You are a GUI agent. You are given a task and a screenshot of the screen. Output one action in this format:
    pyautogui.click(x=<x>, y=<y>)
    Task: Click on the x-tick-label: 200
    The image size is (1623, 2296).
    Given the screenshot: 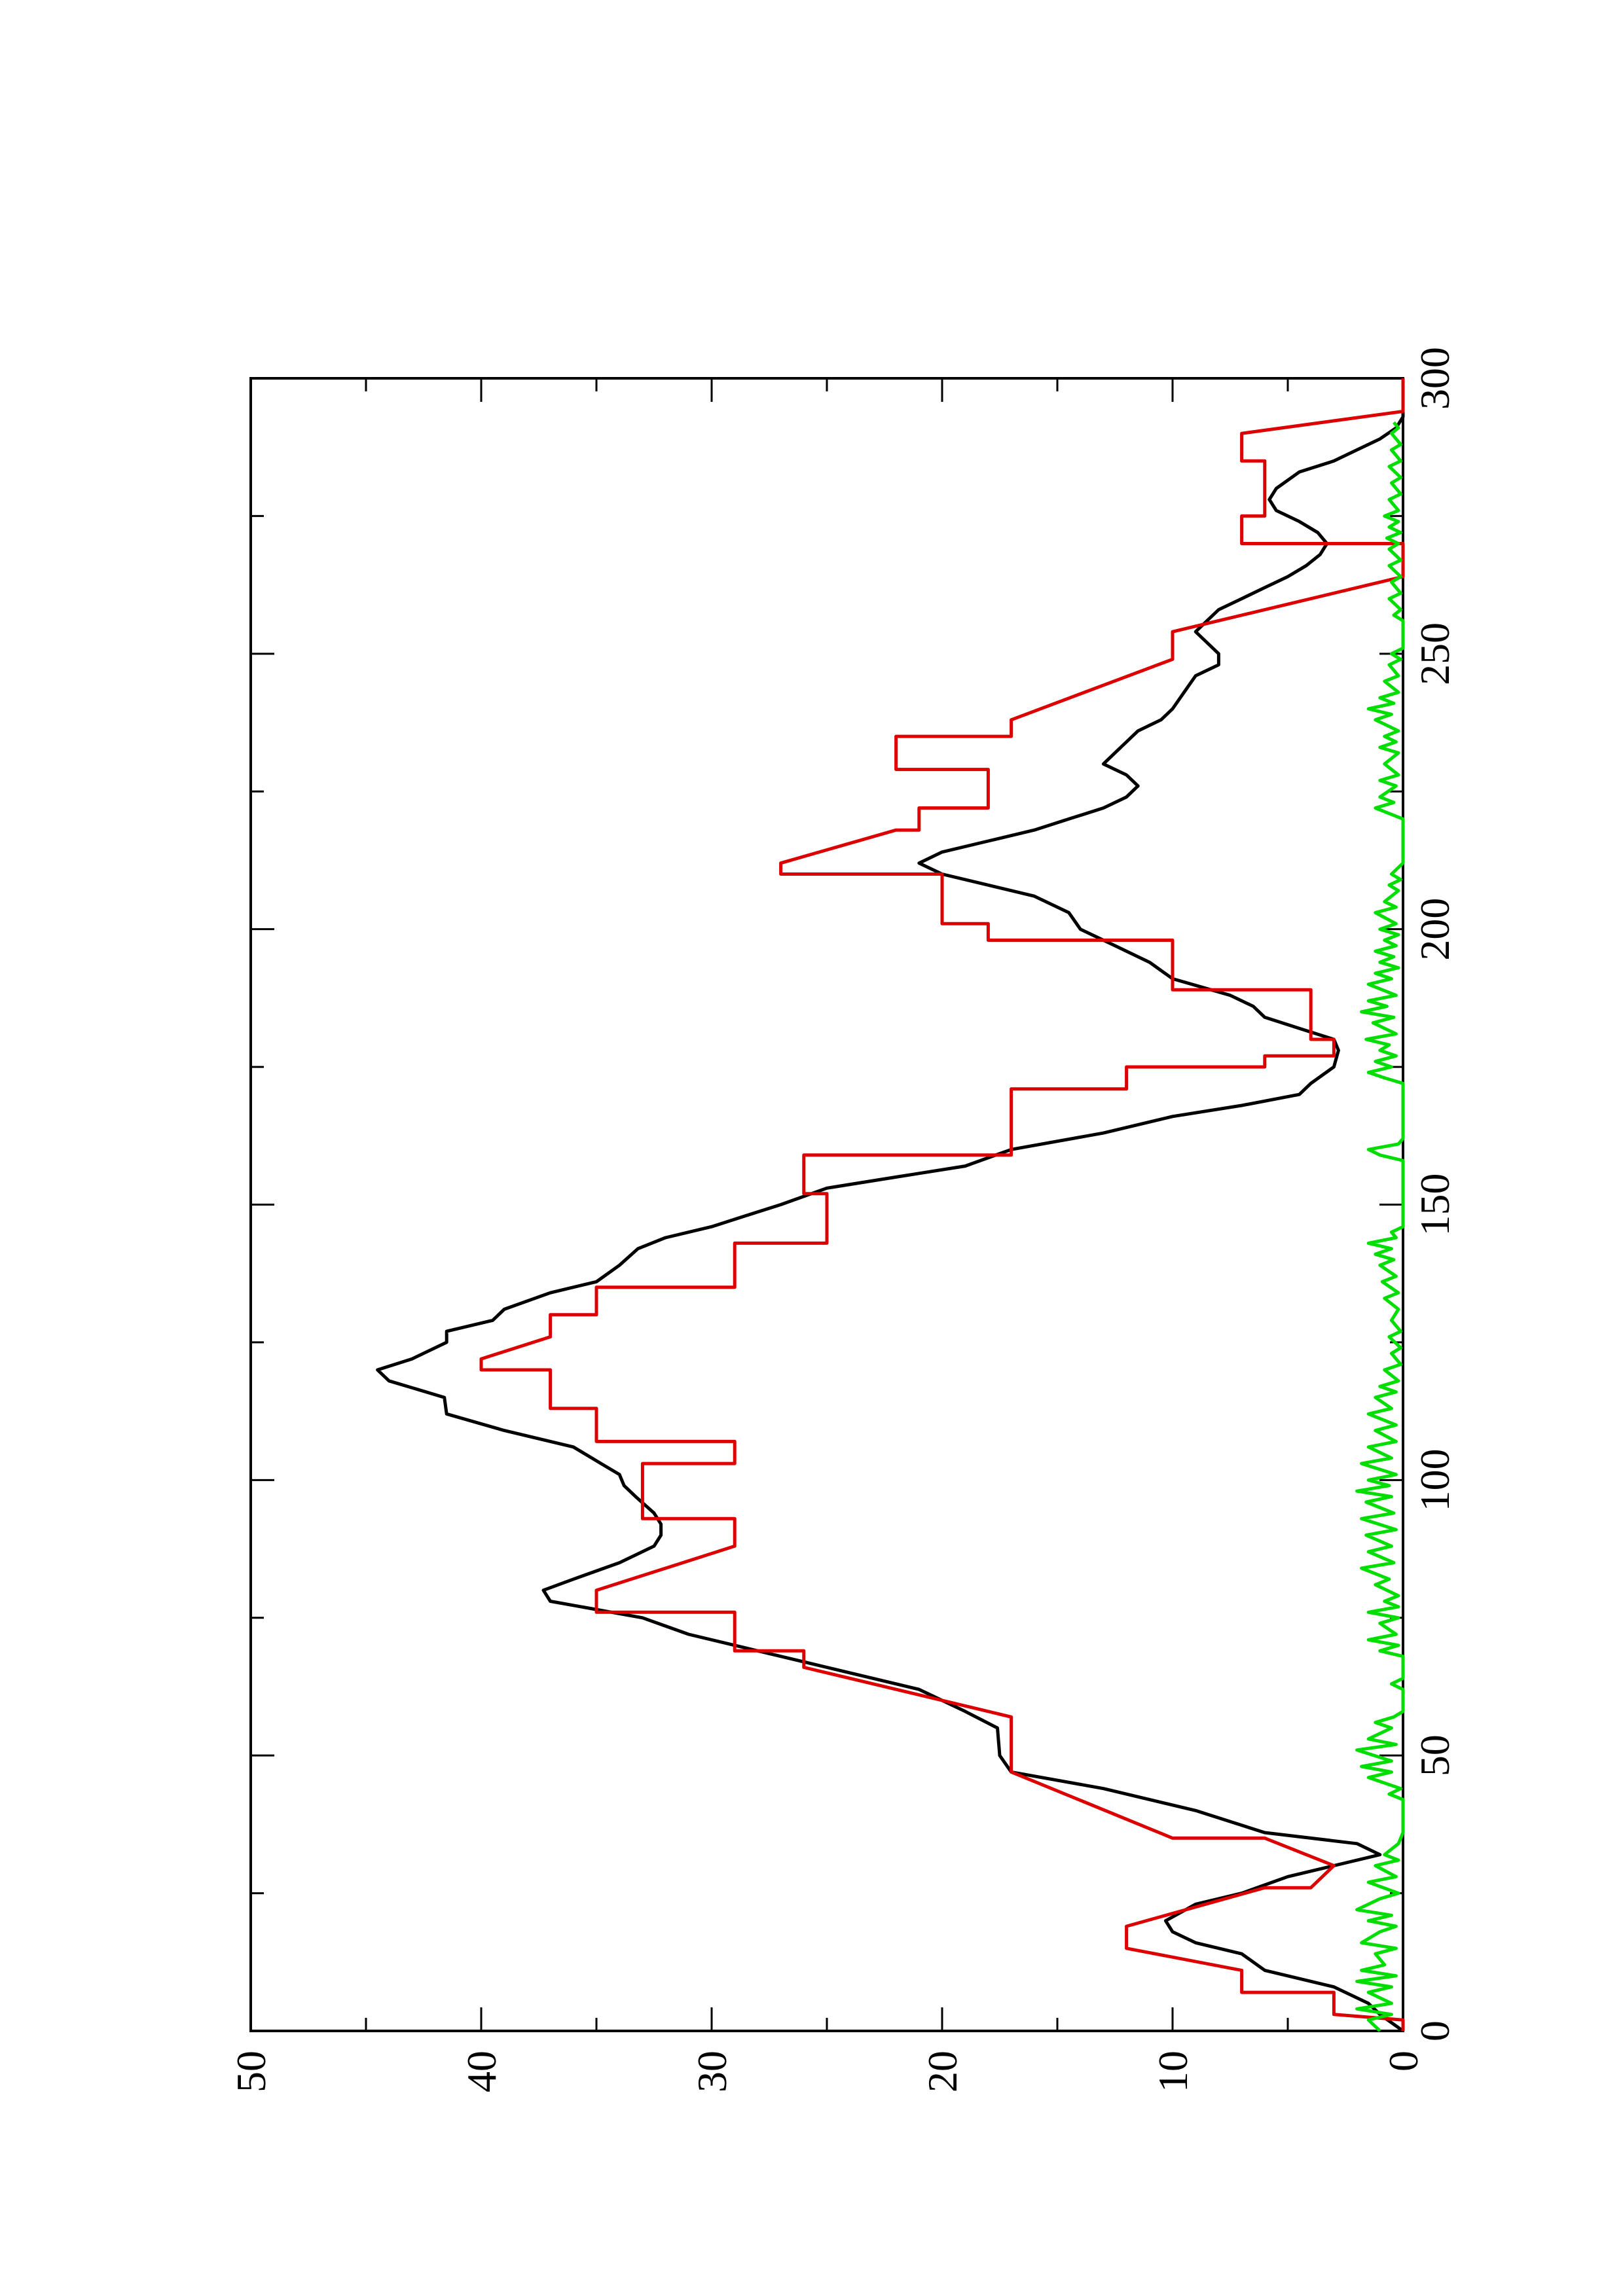 What is the action you would take?
    pyautogui.click(x=1435, y=929)
    